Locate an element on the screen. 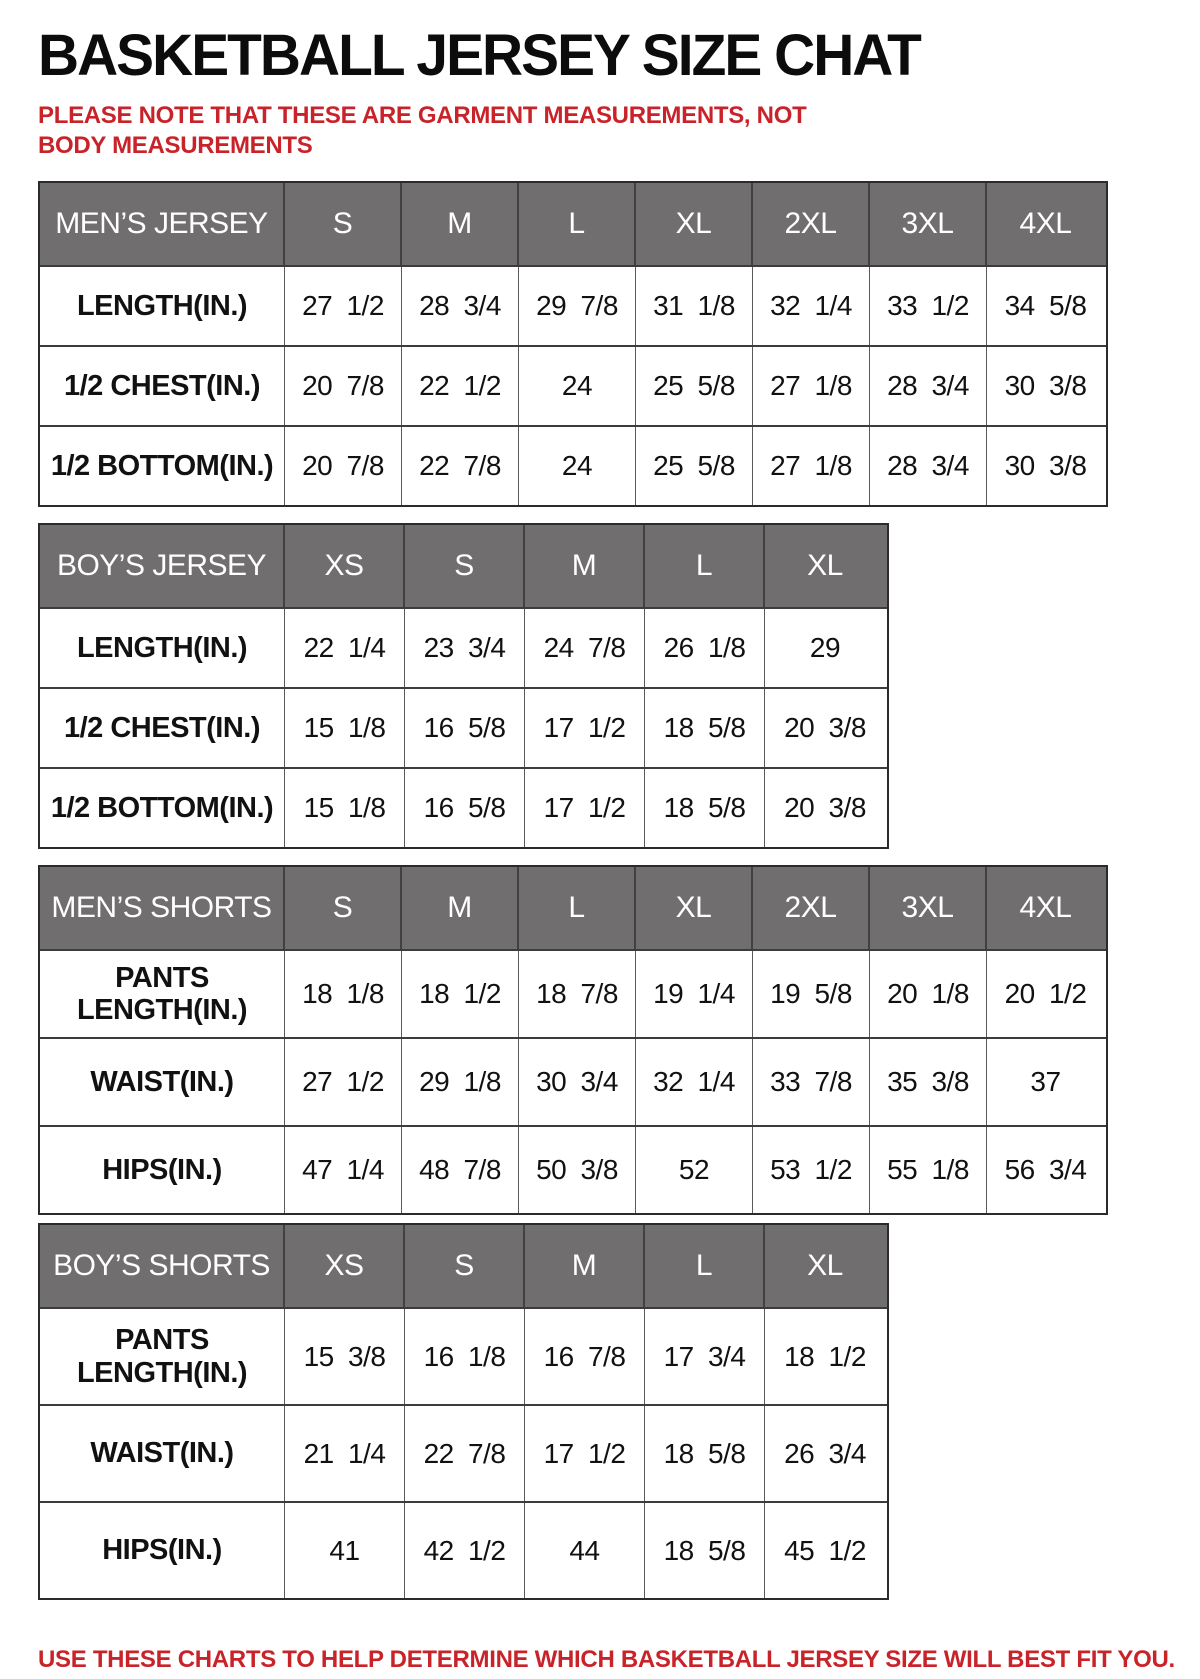 This screenshot has height=1679, width=1200. boys-jersey-size-header-cell: XL is located at coordinates (825, 565).